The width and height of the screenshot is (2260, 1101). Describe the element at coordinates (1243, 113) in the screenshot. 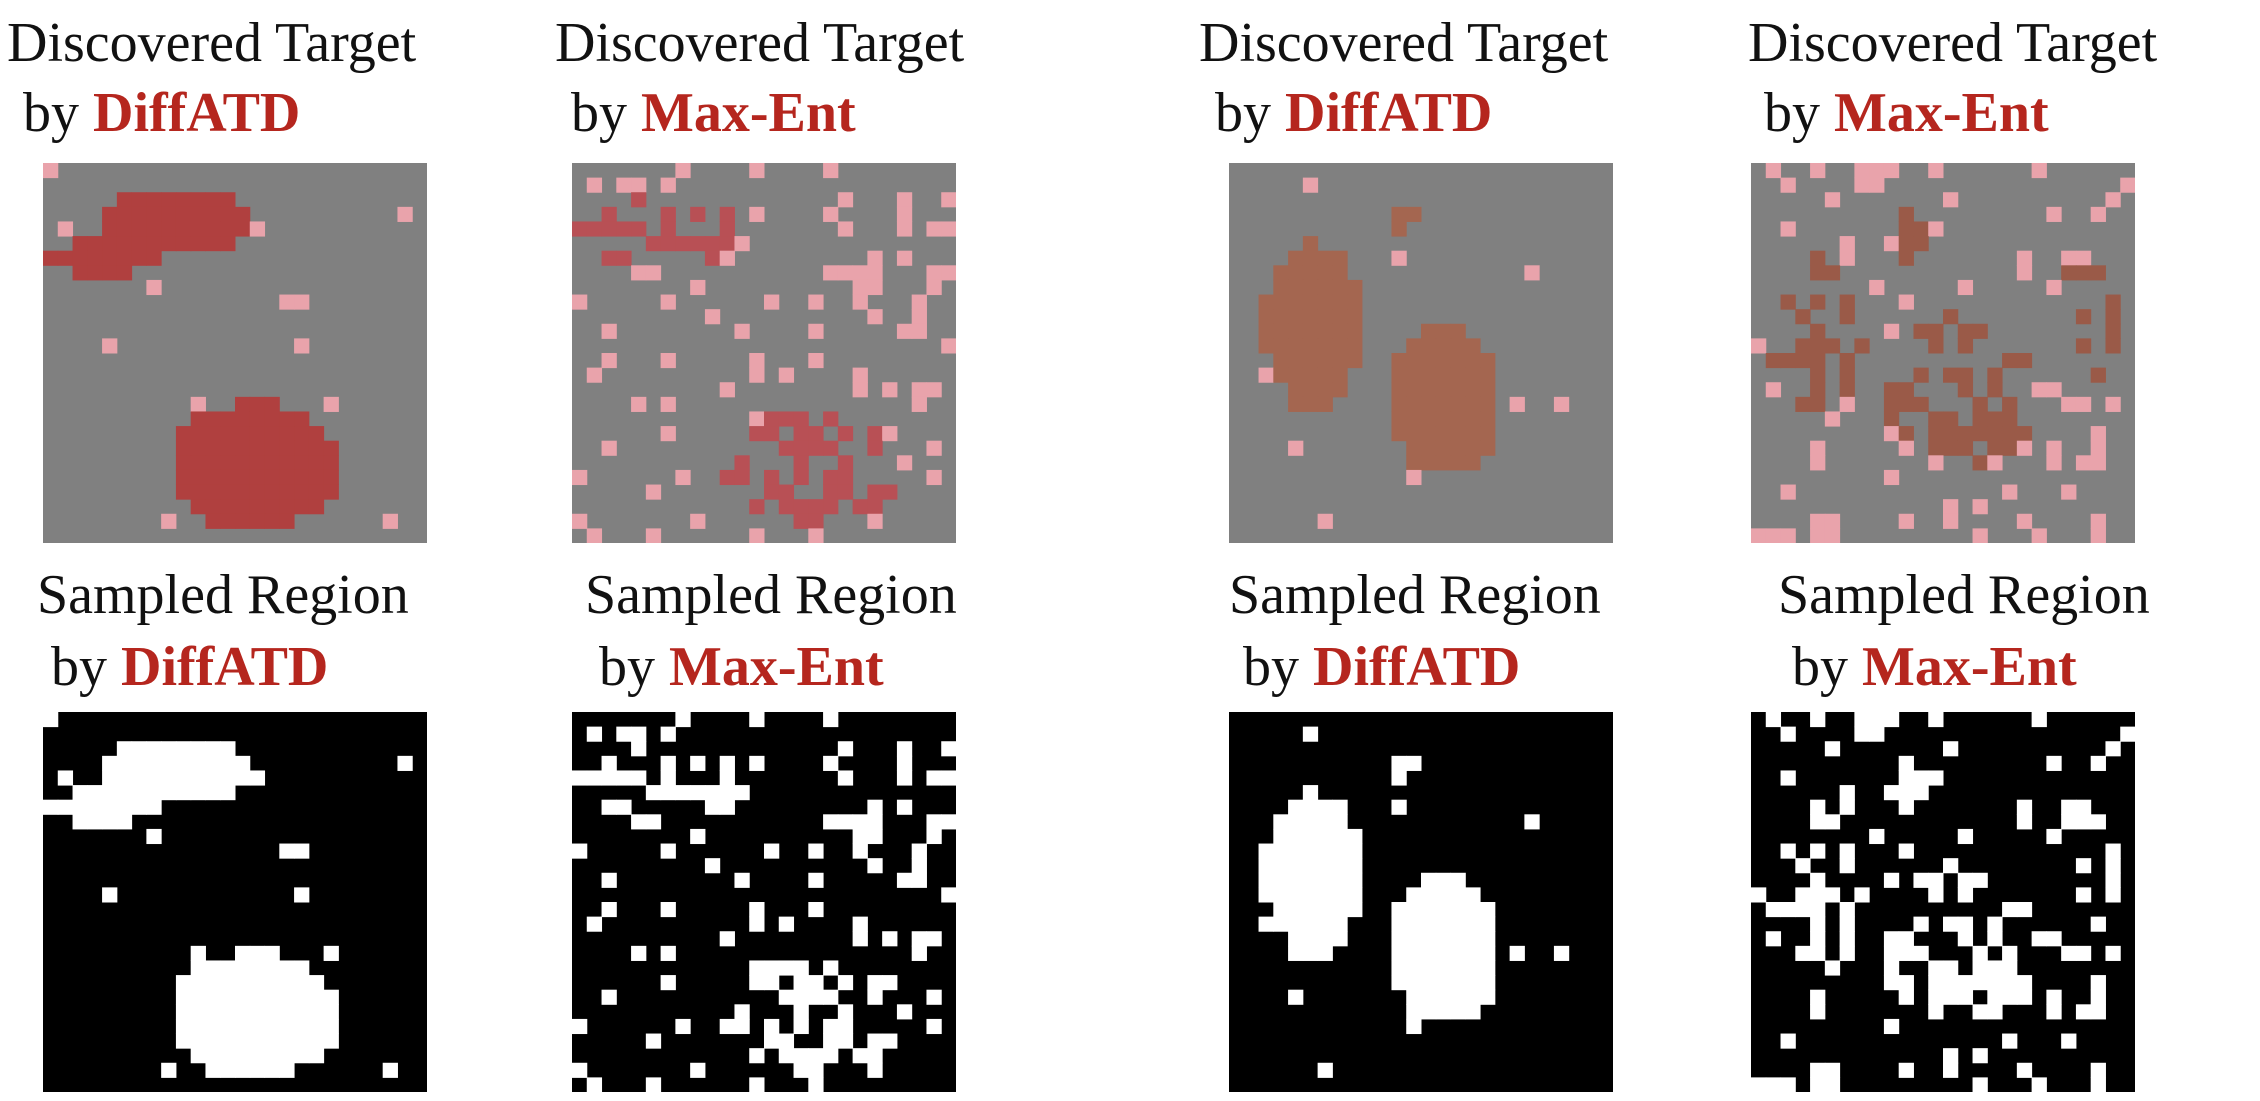

I see `target-by: by` at that location.